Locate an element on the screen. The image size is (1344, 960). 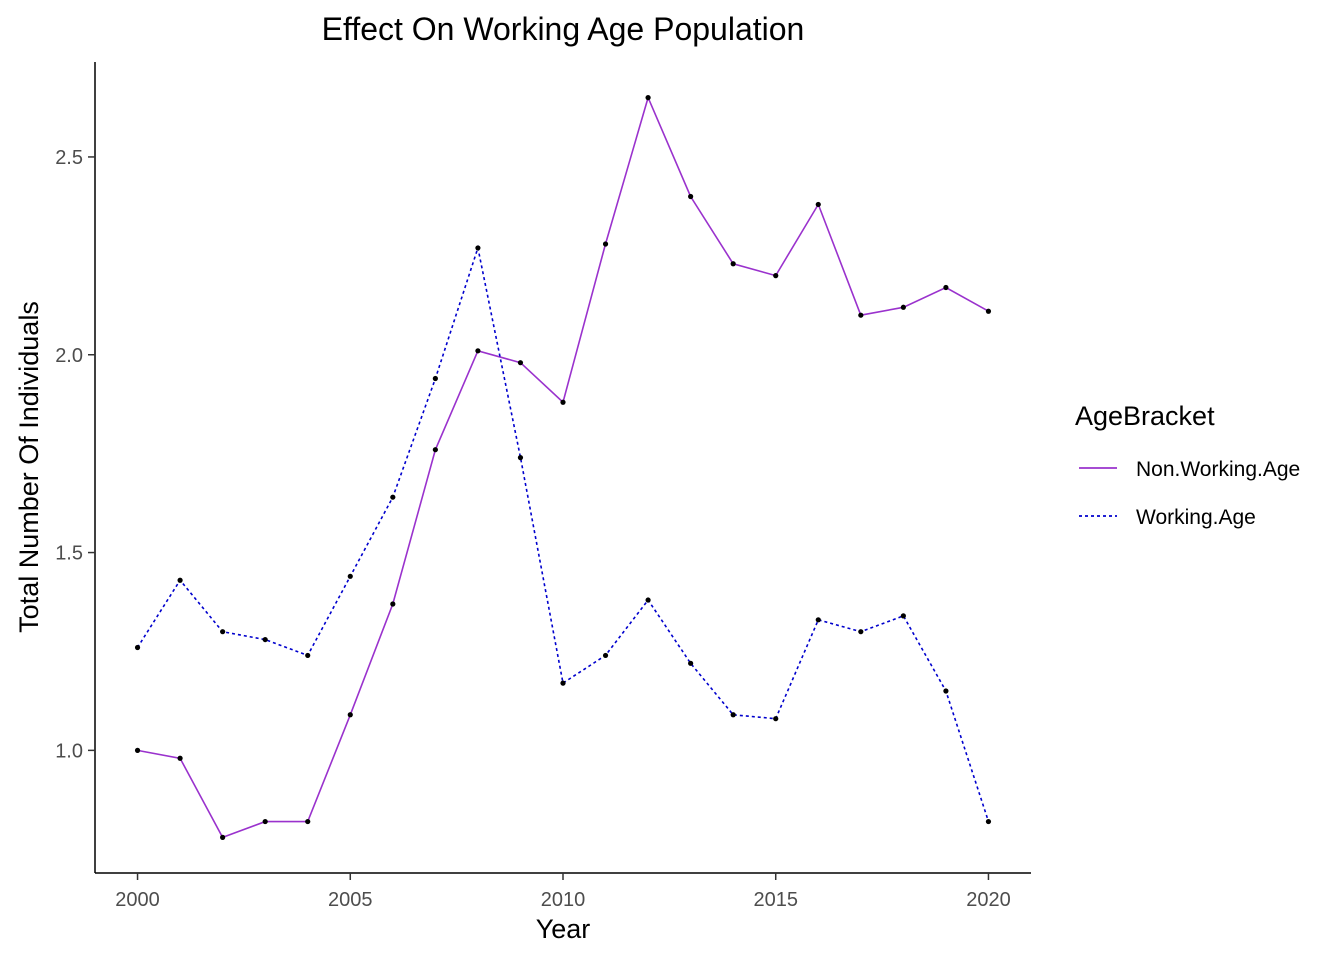
x-tick-label: 2005 is located at coordinates (350, 900).